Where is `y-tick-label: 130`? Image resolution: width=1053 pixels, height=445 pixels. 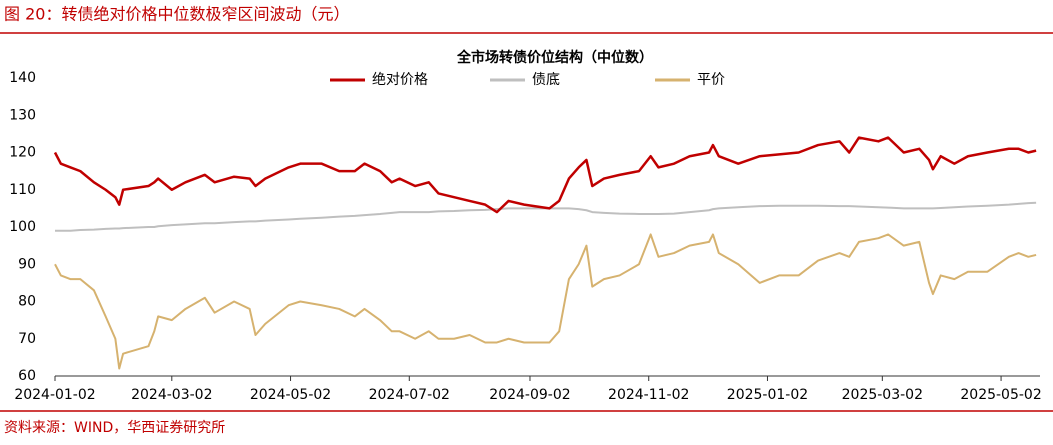
y-tick-label: 130 is located at coordinates (22, 115).